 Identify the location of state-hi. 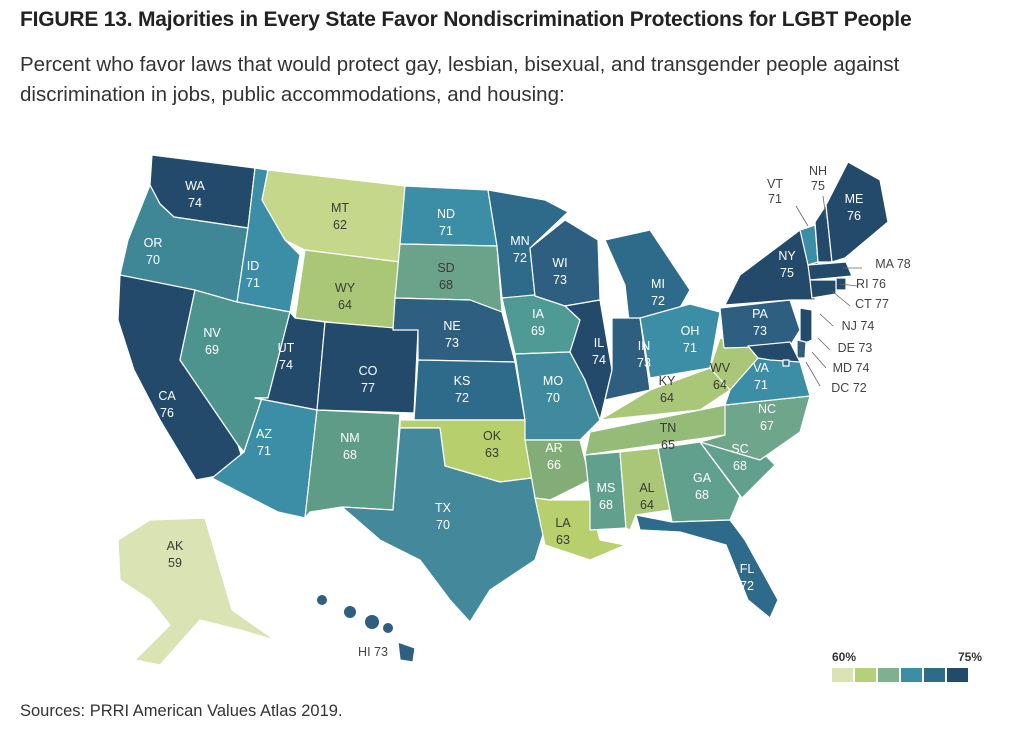
(406, 652).